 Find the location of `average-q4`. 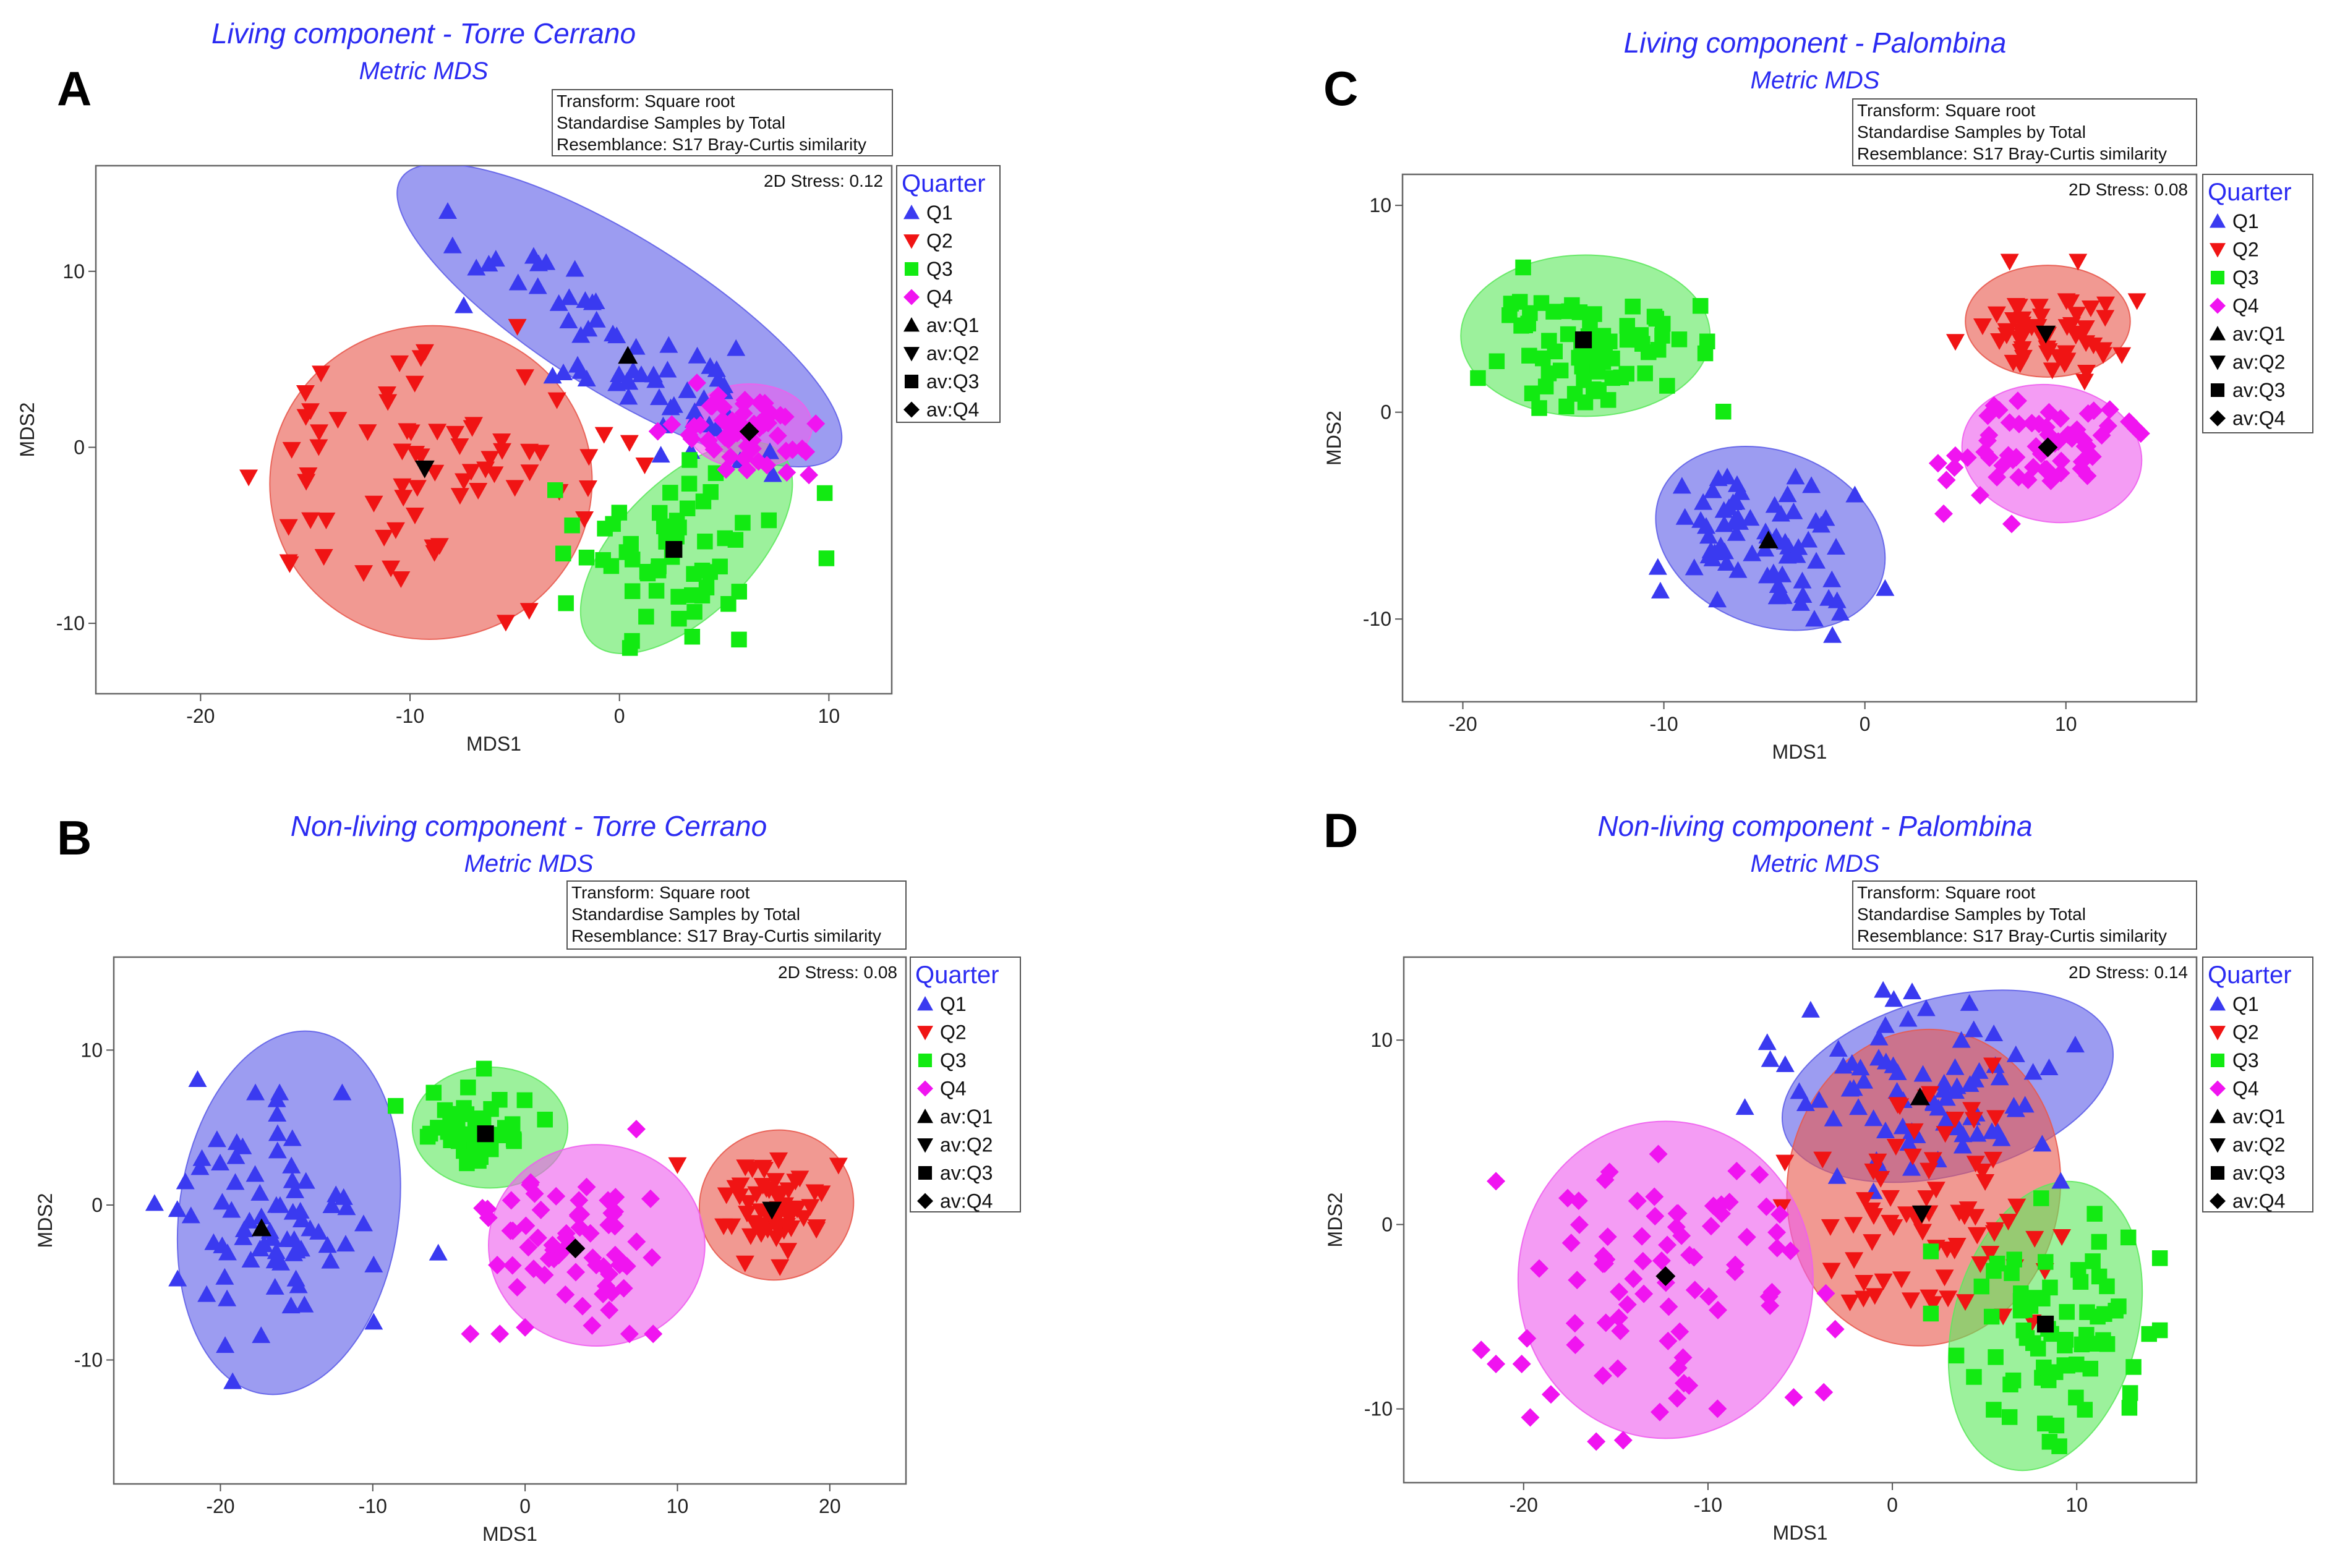

average-q4 is located at coordinates (749, 431).